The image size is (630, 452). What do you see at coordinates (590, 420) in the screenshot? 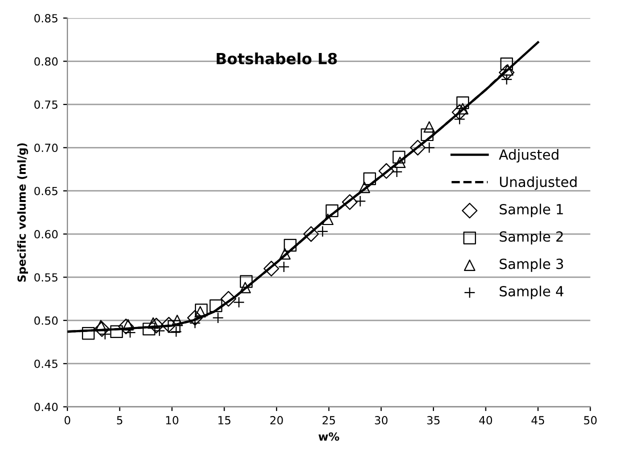
I see `x-tick-label: 50` at bounding box center [590, 420].